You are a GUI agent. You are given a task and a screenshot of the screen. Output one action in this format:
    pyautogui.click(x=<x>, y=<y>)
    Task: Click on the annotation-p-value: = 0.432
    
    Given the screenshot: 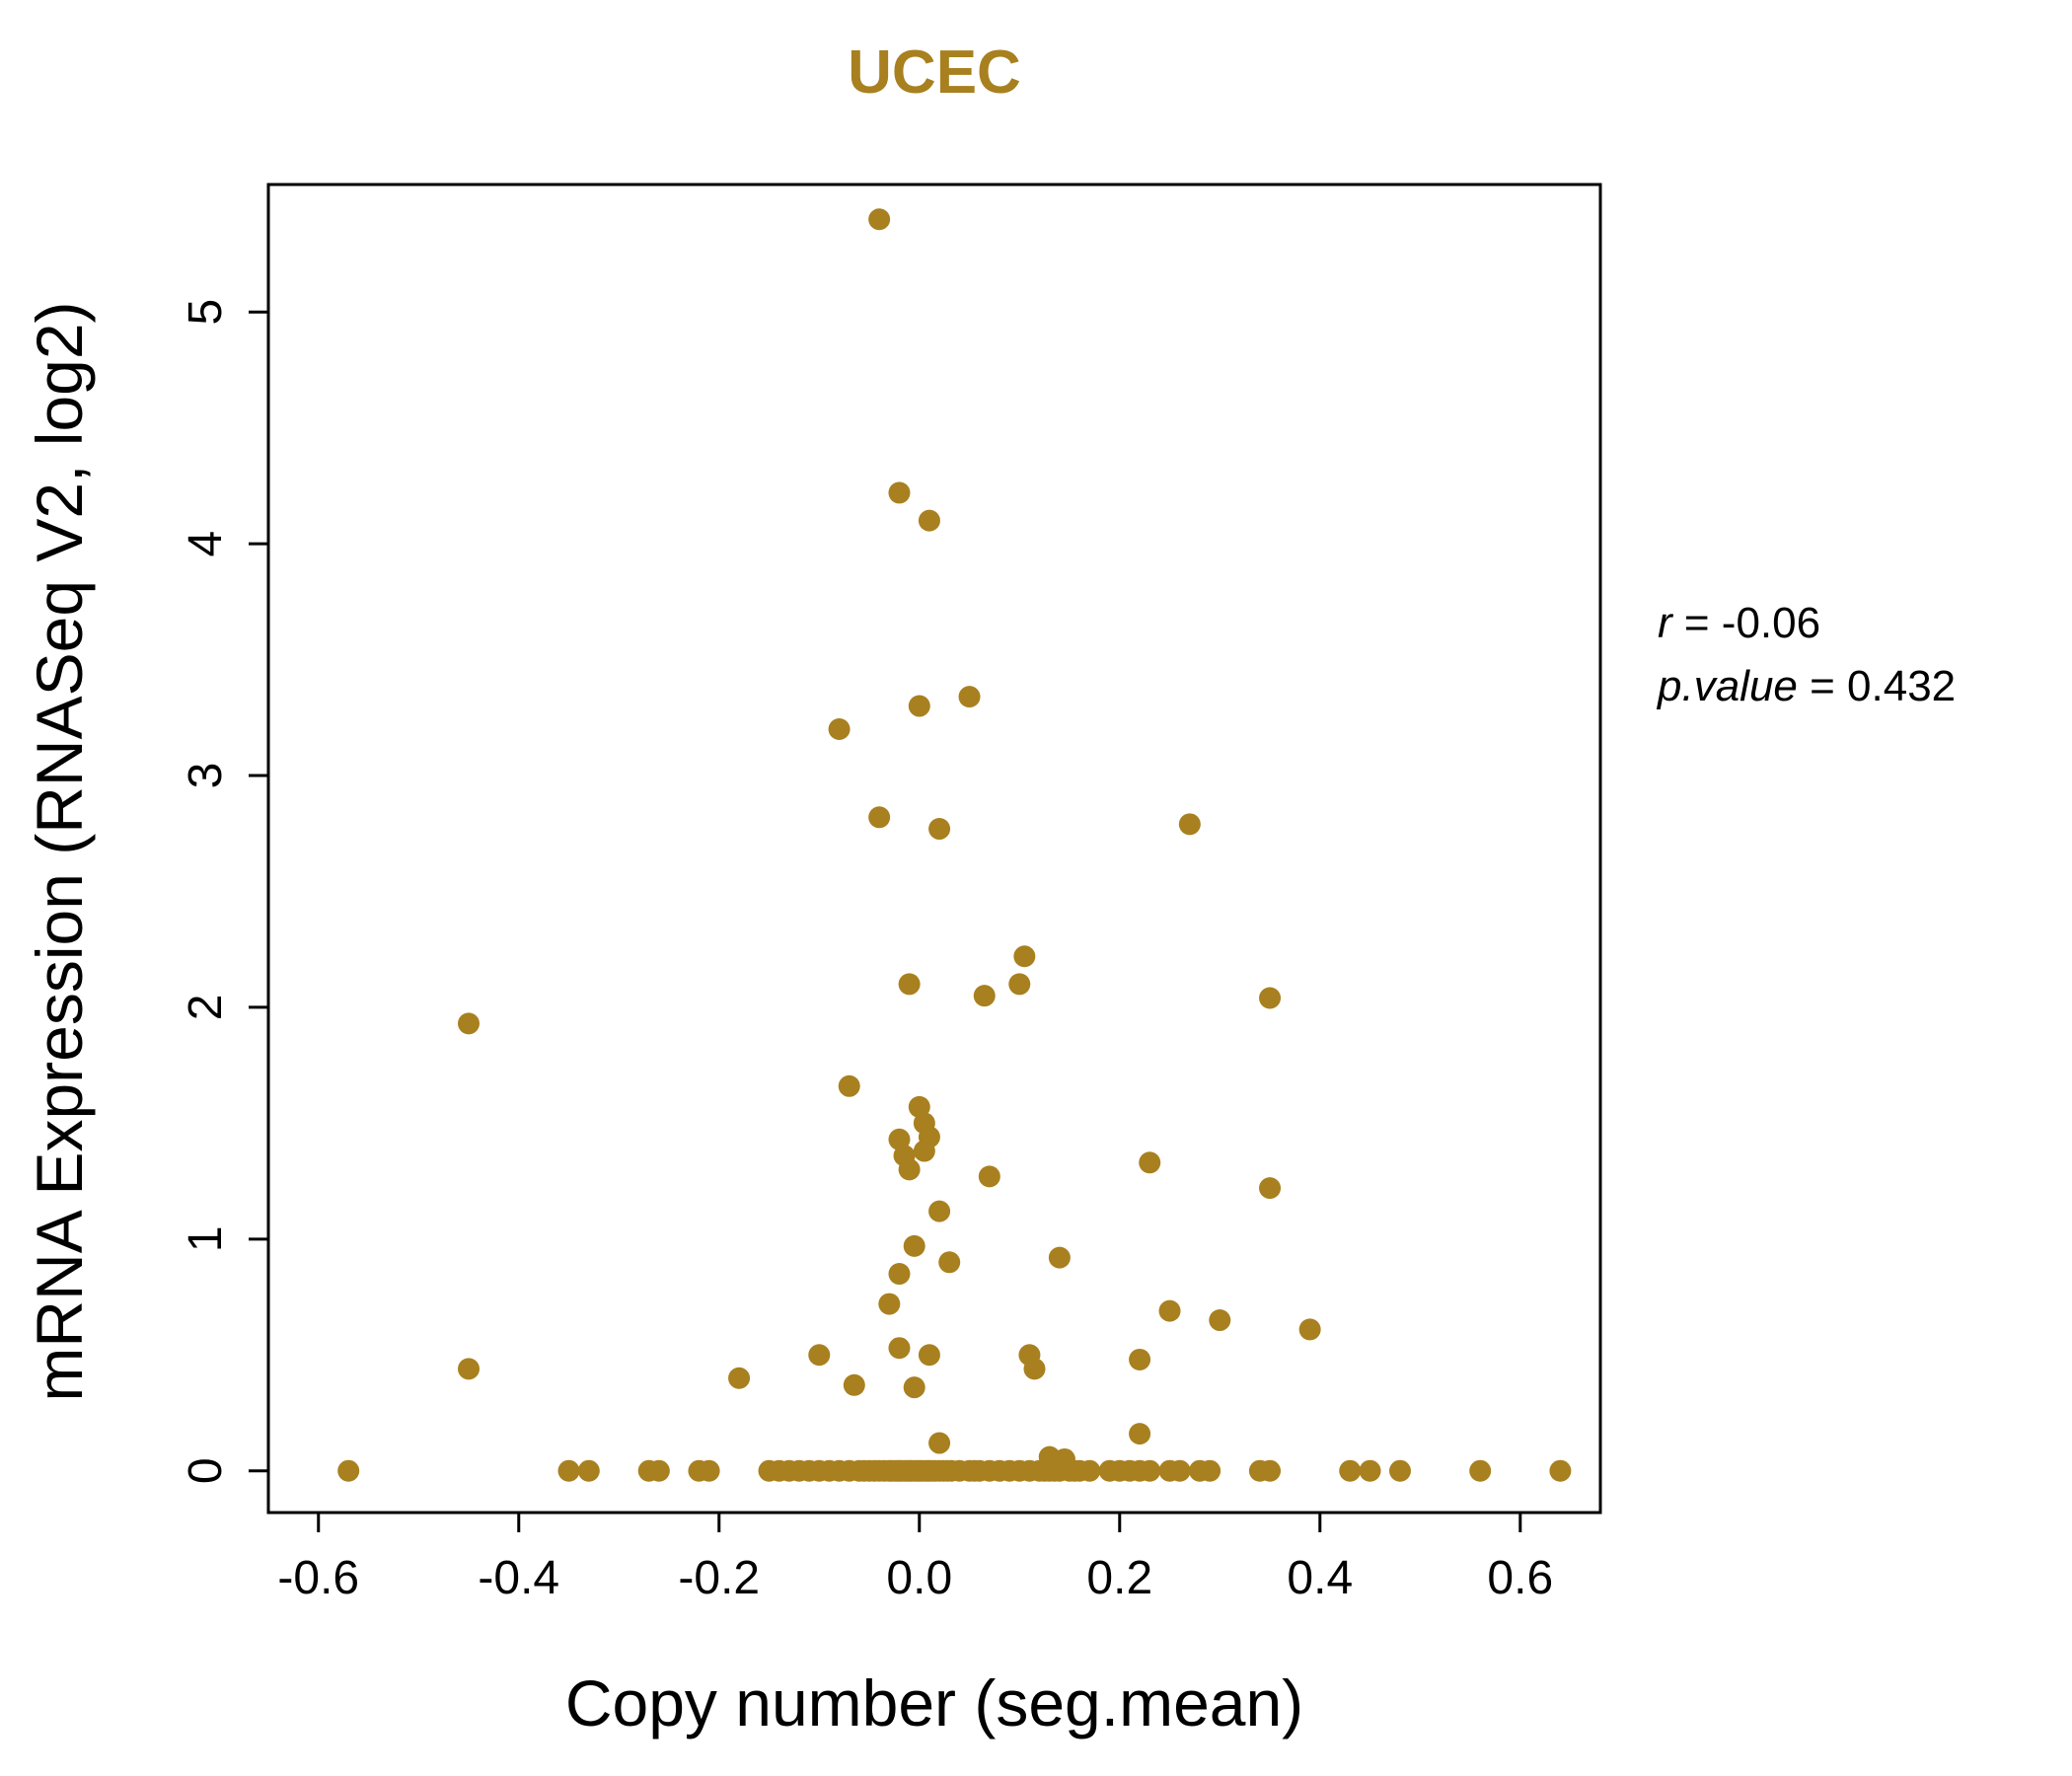 What is the action you would take?
    pyautogui.click(x=1877, y=685)
    